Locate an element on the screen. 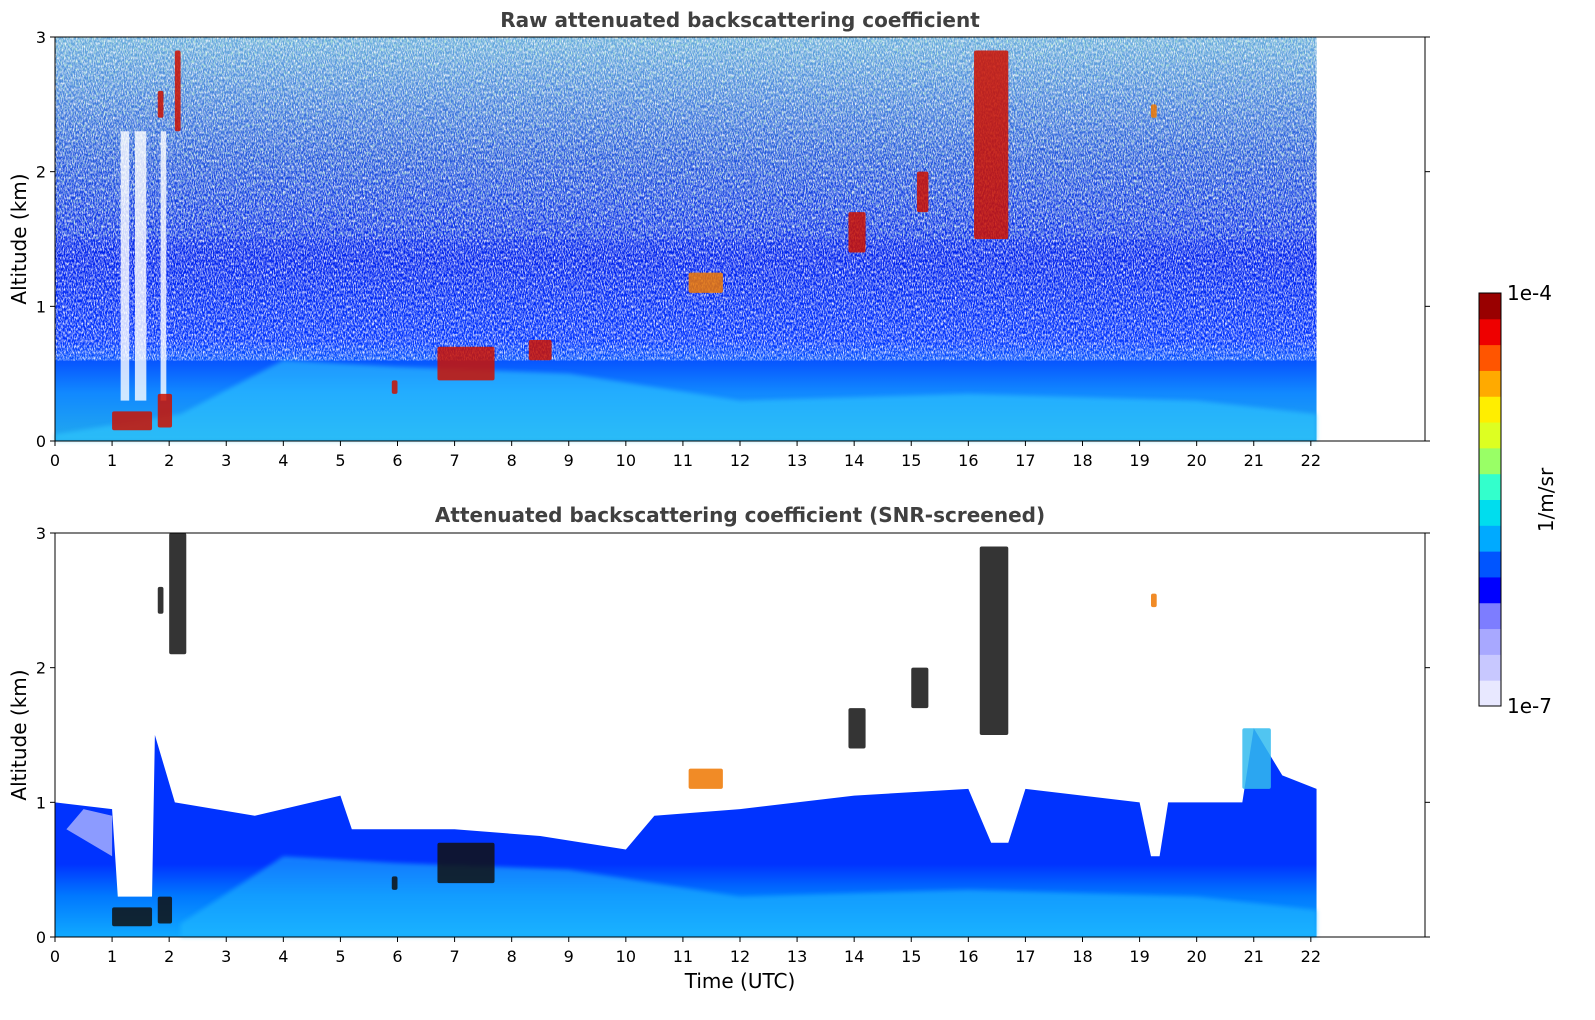  colorbar-units-label: 1/m/sr is located at coordinates (1546, 499).